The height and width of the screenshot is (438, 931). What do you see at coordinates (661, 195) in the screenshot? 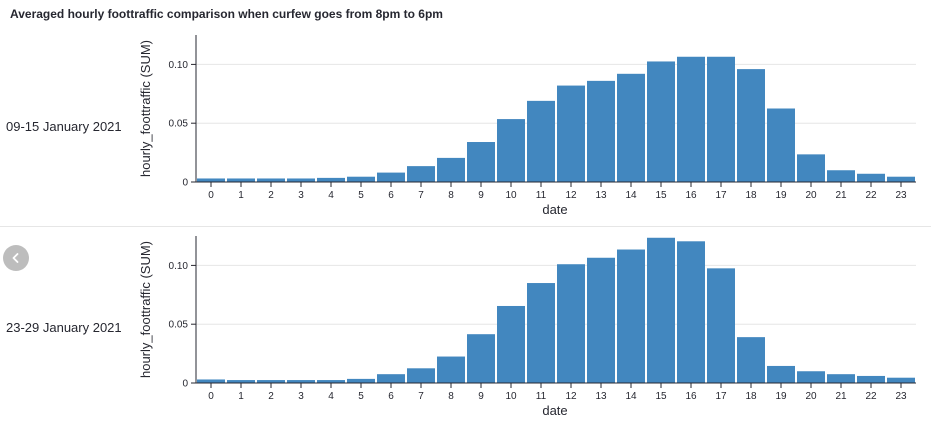
I see `x-tick-label: 15` at bounding box center [661, 195].